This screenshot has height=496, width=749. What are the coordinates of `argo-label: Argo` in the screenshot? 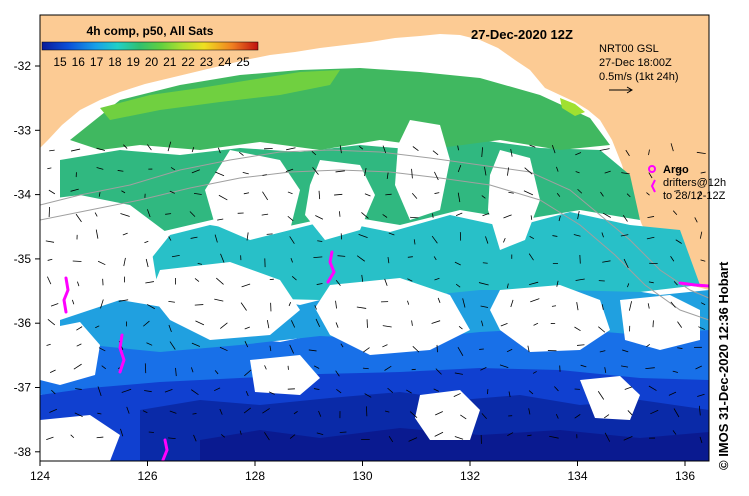 It's located at (676, 170).